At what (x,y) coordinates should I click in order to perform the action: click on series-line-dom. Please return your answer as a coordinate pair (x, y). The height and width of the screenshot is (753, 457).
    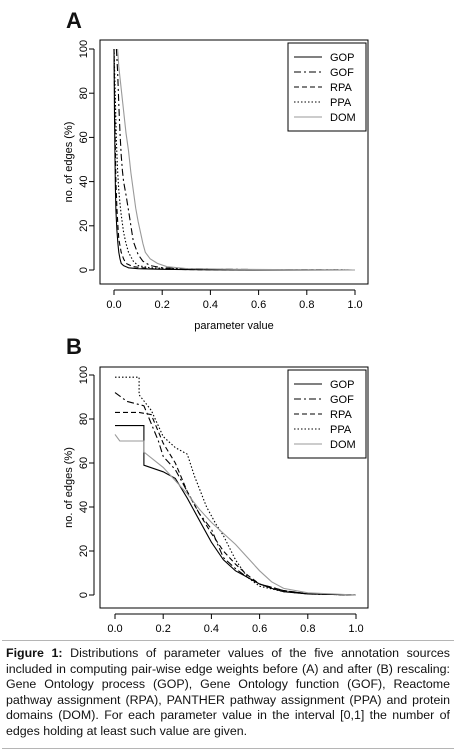
    Looking at the image, I should click on (235, 515).